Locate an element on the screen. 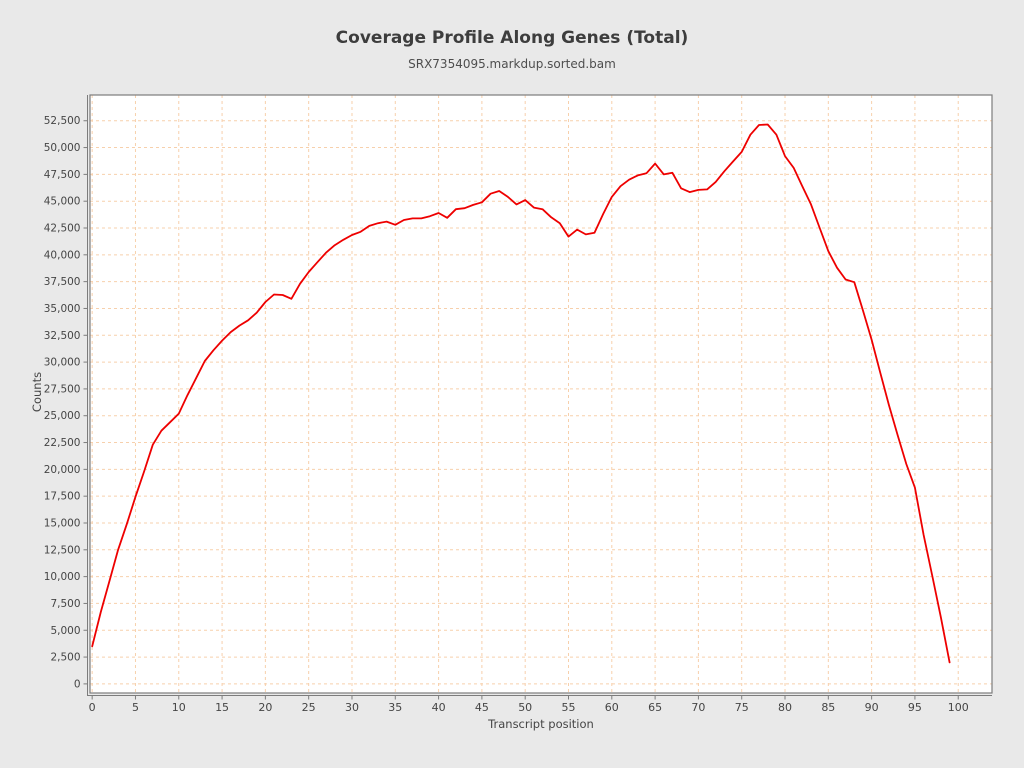  y-tick-label: 12,500 is located at coordinates (62, 550).